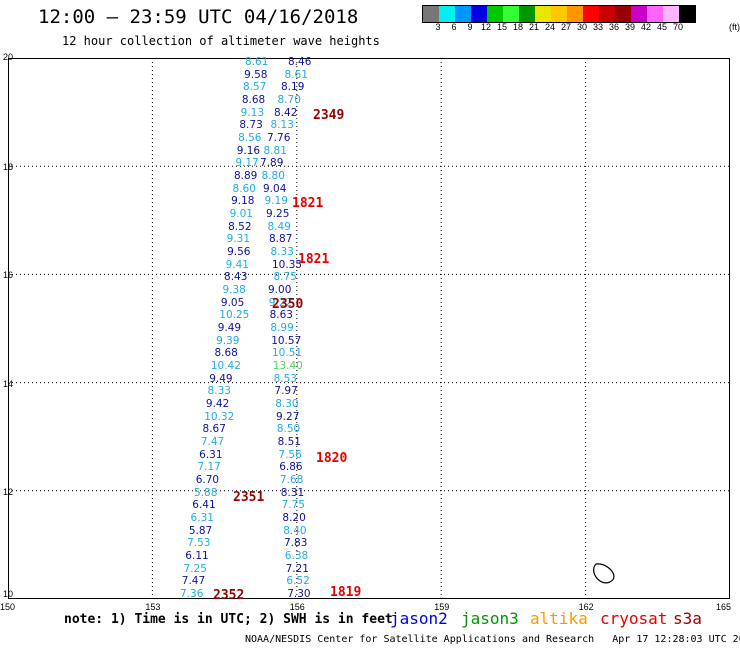 The height and width of the screenshot is (650, 740). What do you see at coordinates (662, 27) in the screenshot?
I see `colorbar-label: 45` at bounding box center [662, 27].